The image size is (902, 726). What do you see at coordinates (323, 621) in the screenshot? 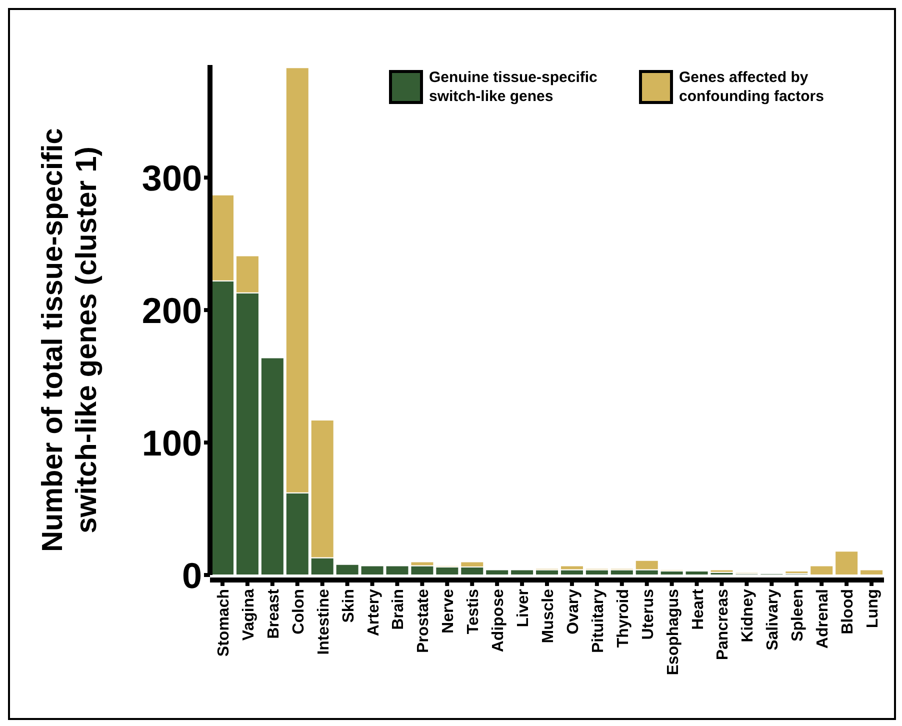
I see `x-tick-label: Intestine` at bounding box center [323, 621].